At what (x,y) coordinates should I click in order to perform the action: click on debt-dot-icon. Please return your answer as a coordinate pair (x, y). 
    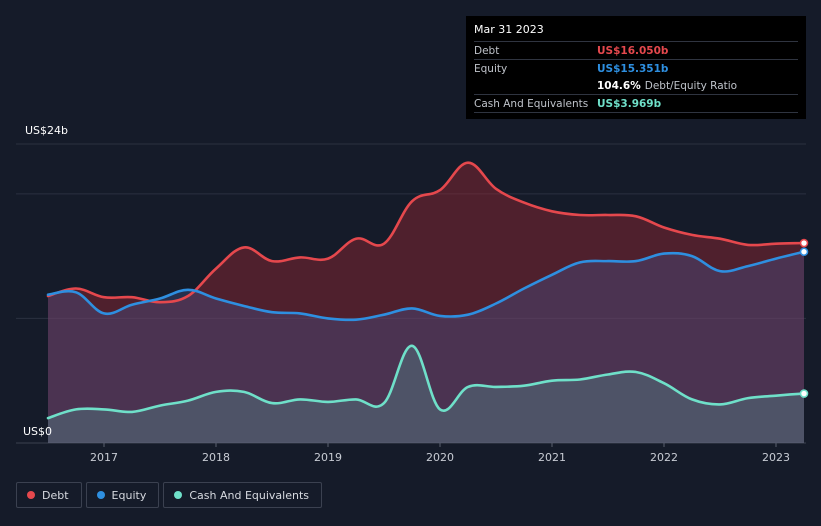
    Looking at the image, I should click on (31, 495).